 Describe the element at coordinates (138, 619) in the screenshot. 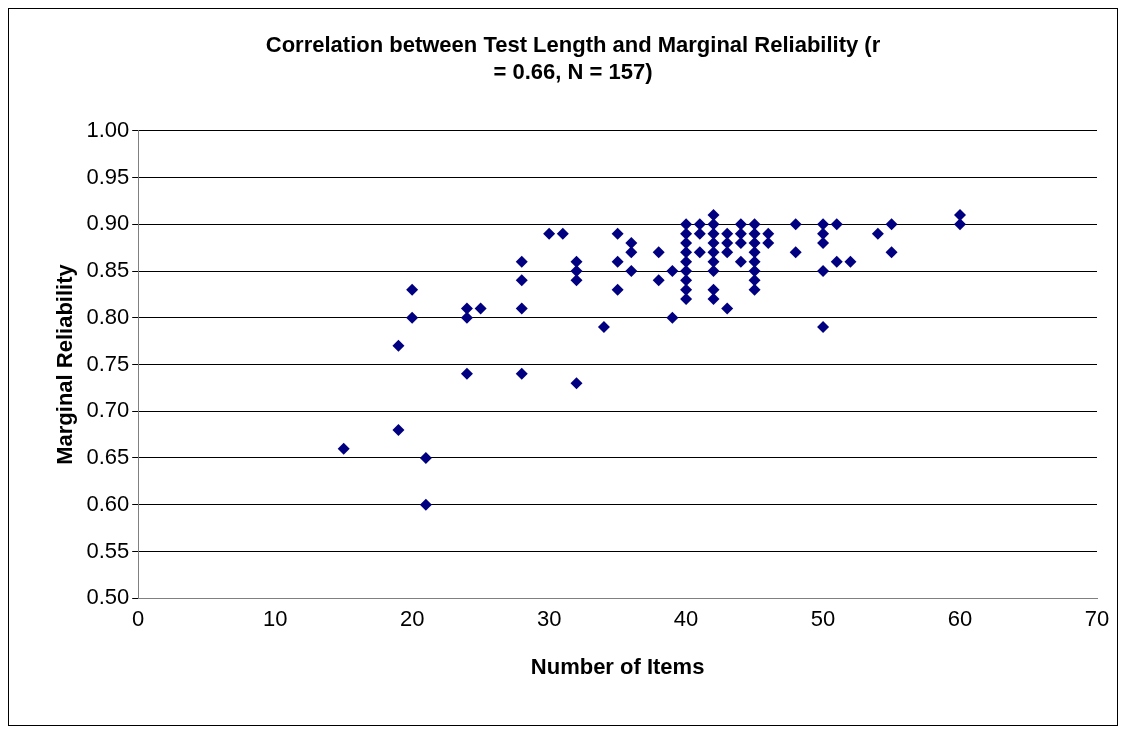

I see `x-tick-label: 0` at that location.